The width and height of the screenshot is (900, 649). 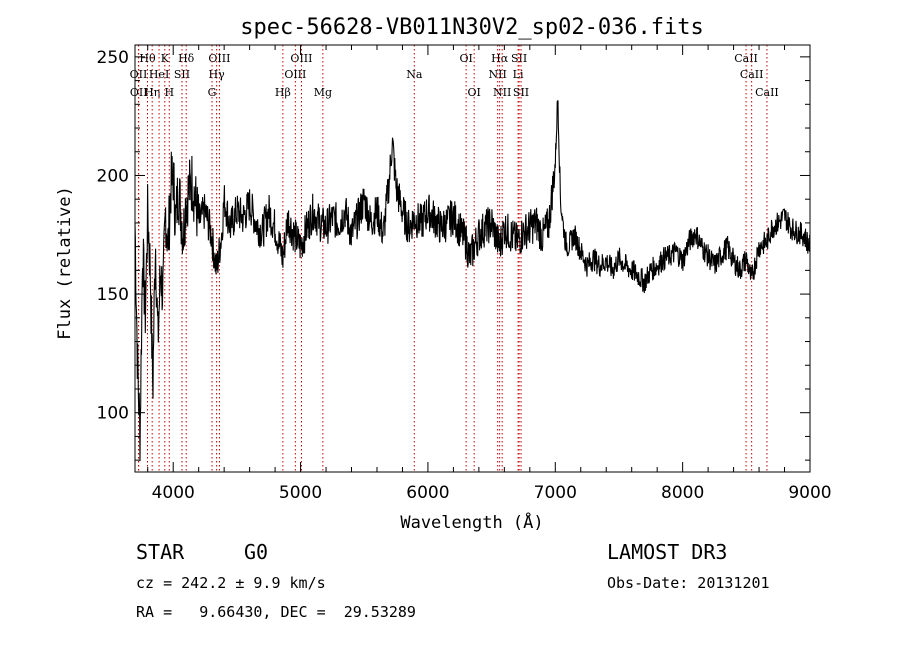 I want to click on x-axis-title: Wavelength (Å), so click(x=471, y=522).